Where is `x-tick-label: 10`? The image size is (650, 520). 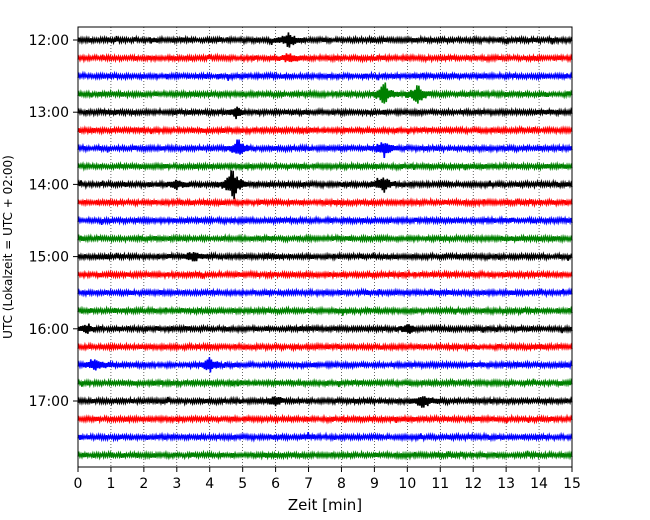 x-tick-label: 10 is located at coordinates (407, 484).